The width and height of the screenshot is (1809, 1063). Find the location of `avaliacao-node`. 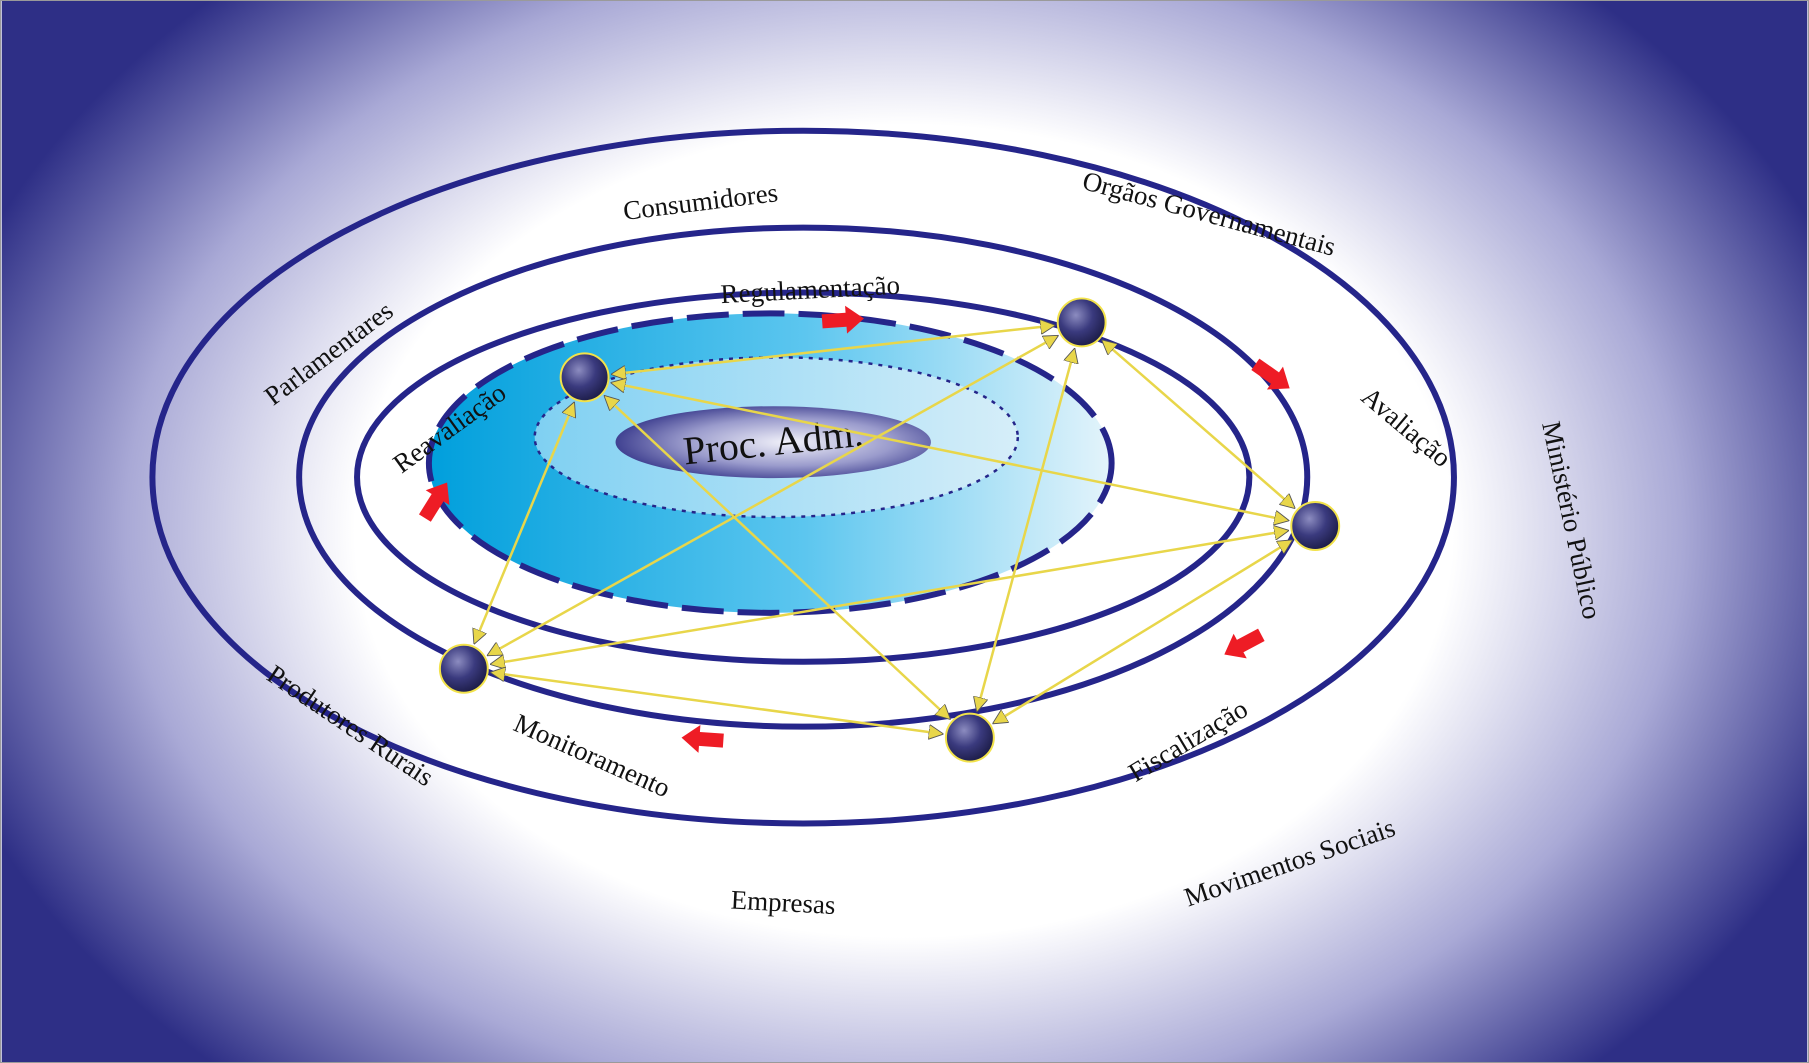

avaliacao-node is located at coordinates (1315, 526).